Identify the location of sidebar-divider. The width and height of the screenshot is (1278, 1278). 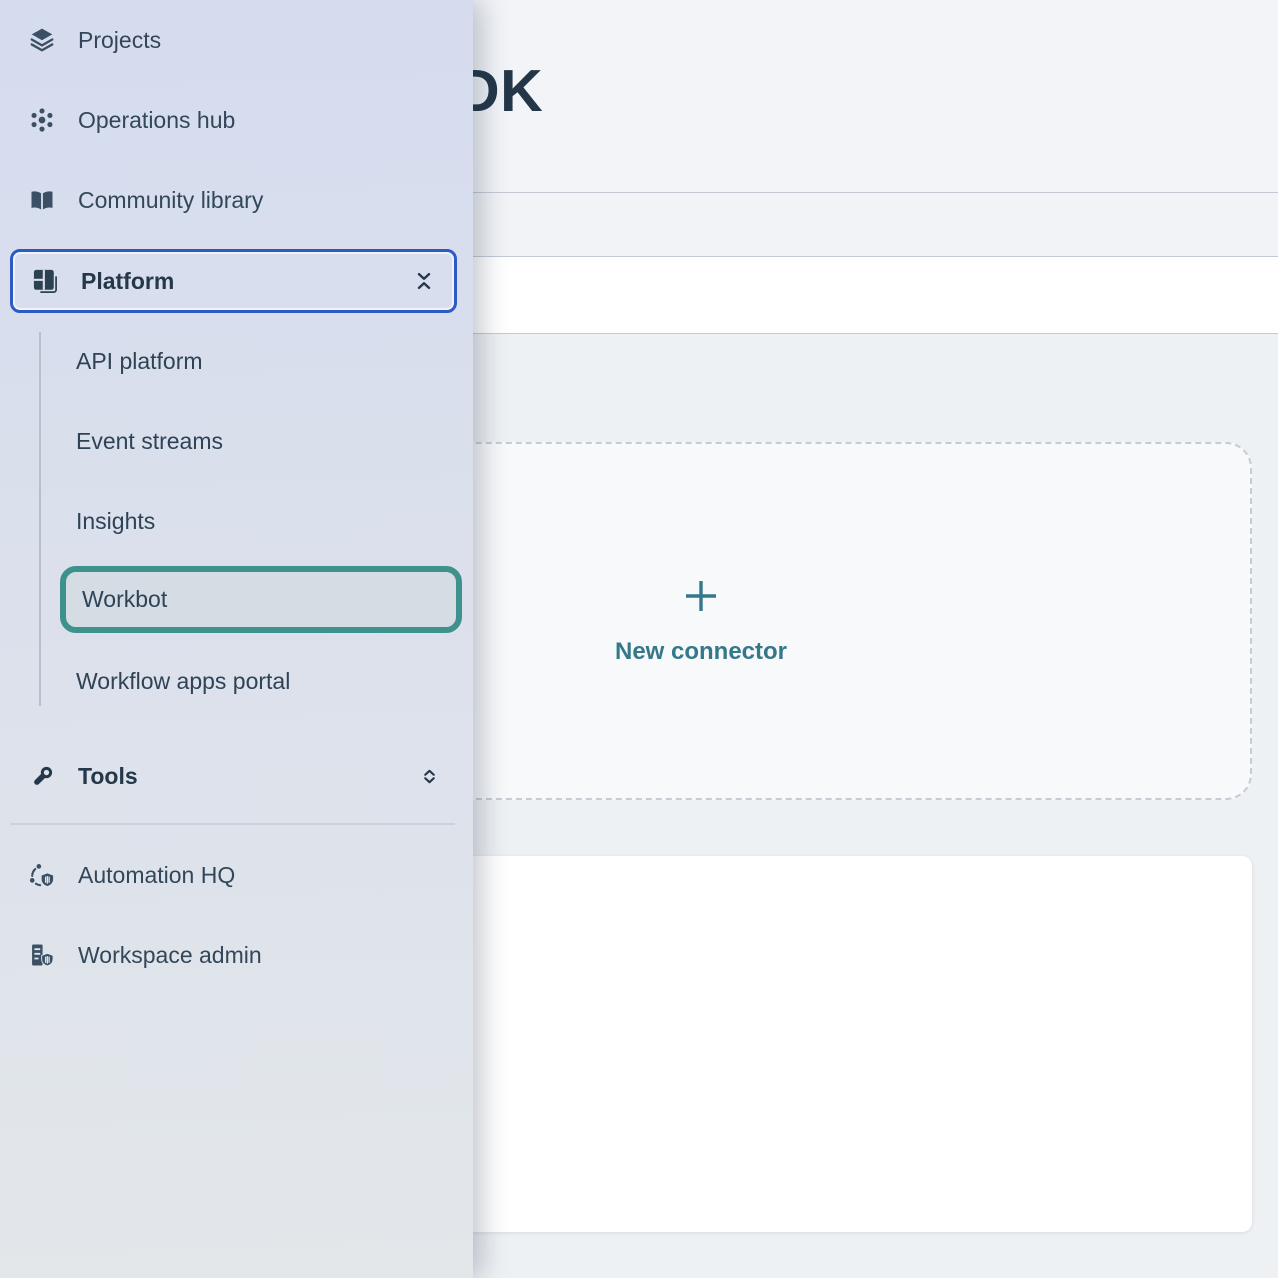
(232, 824).